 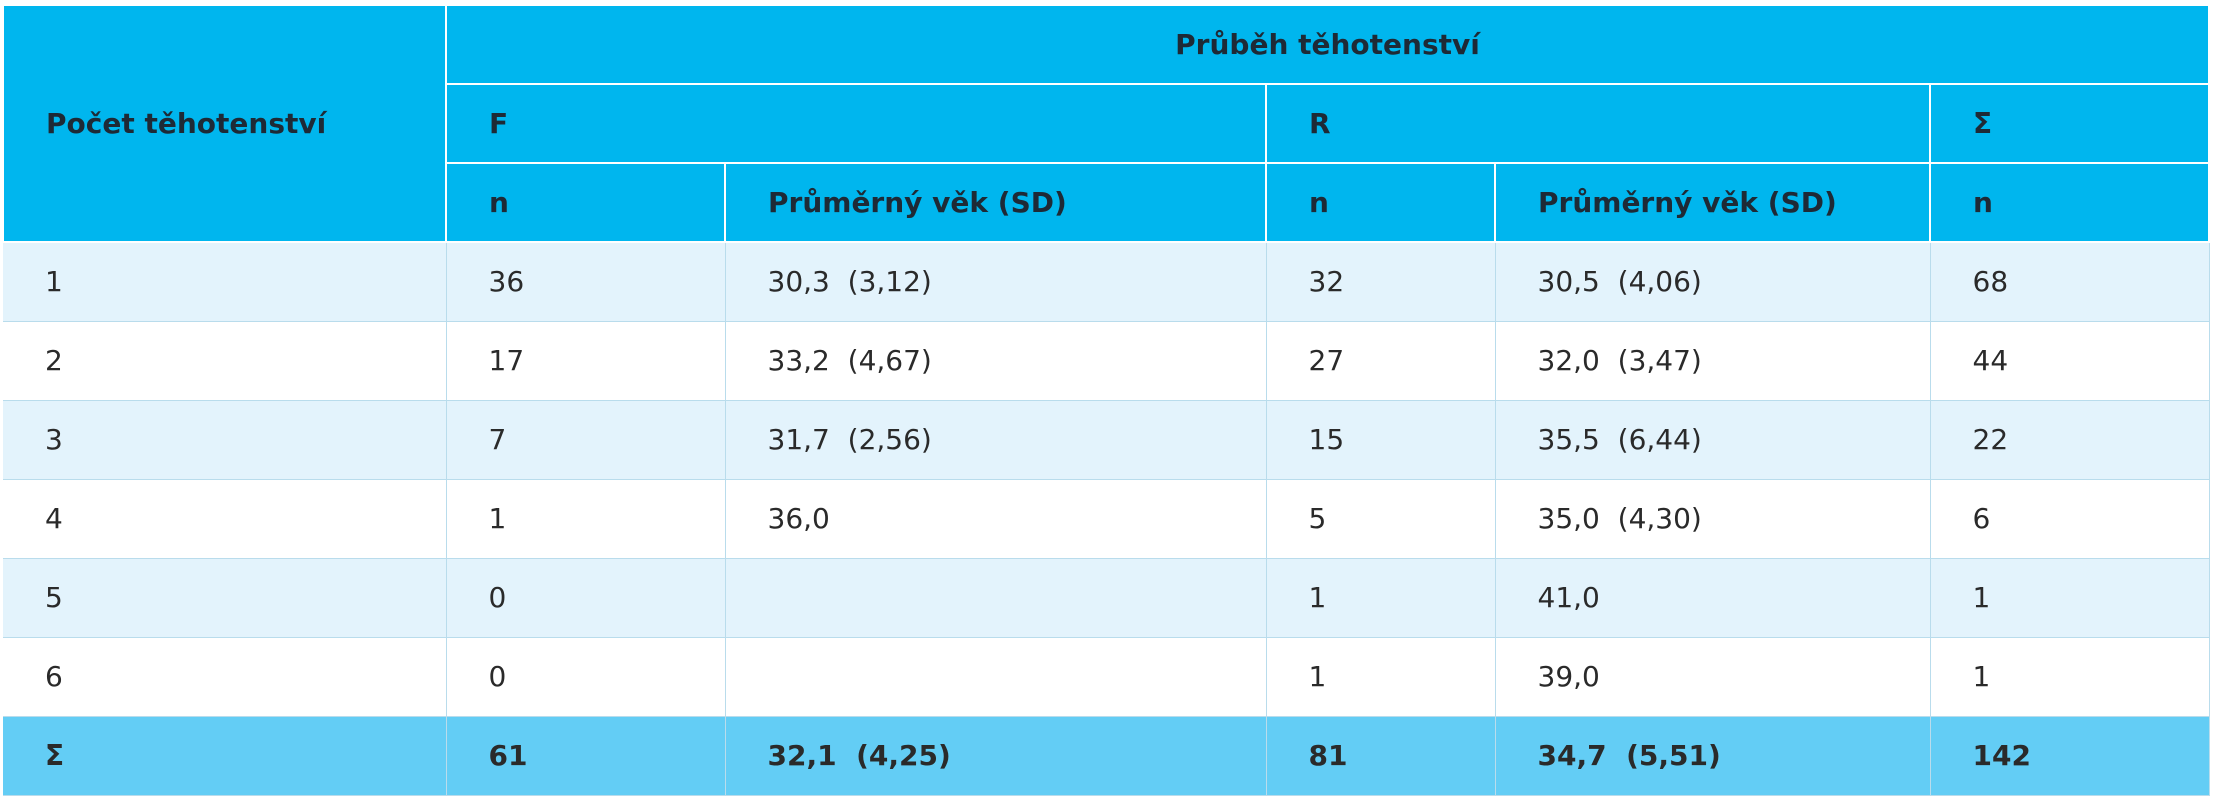 I want to click on table-cell: 32, so click(x=1381, y=282).